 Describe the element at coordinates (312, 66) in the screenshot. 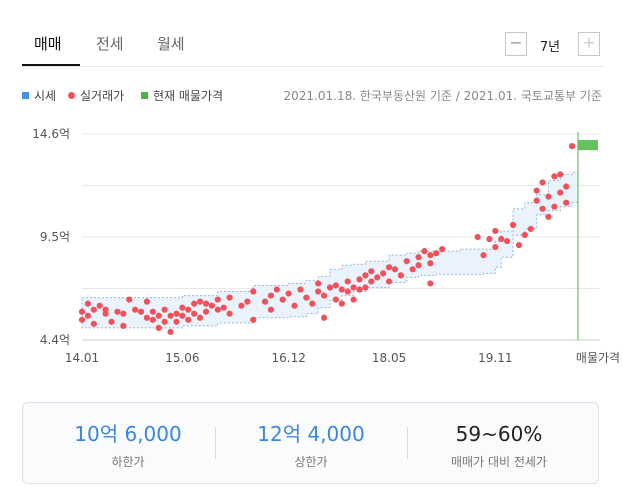

I see `tab-divider` at that location.